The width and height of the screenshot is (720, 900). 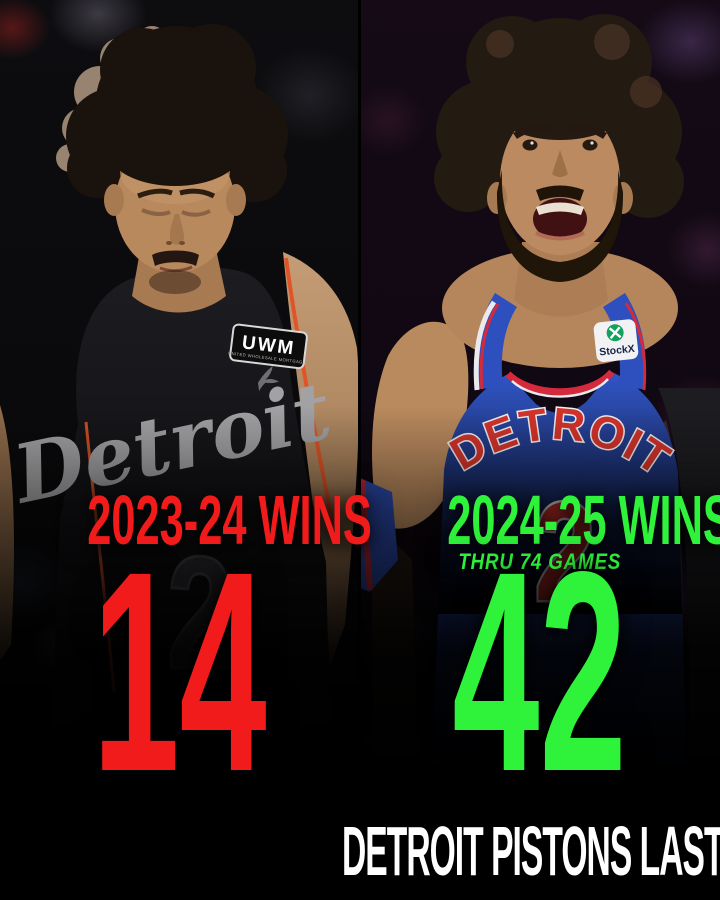 I want to click on panel-divider, so click(x=359, y=406).